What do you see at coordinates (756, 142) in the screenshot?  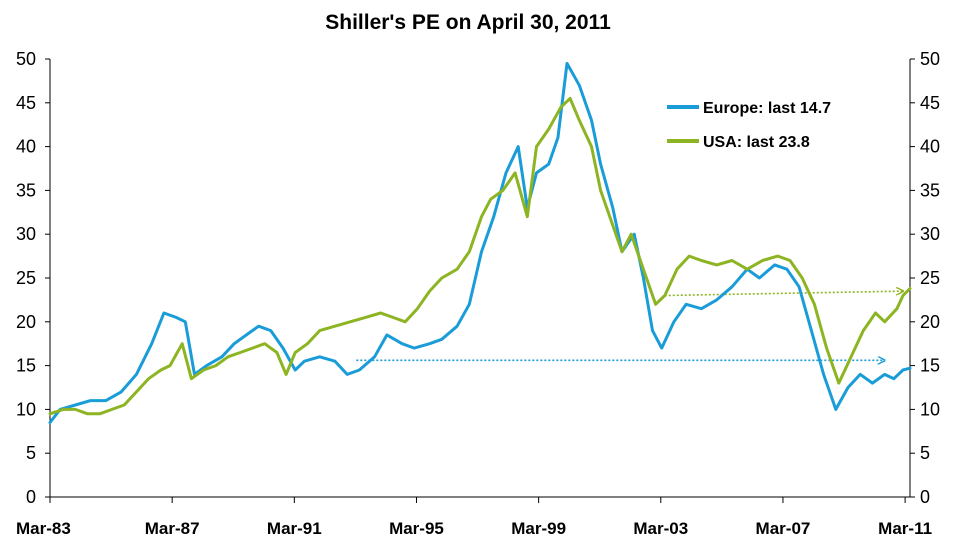 I see `legend-label-usa: USA: last 23.8` at bounding box center [756, 142].